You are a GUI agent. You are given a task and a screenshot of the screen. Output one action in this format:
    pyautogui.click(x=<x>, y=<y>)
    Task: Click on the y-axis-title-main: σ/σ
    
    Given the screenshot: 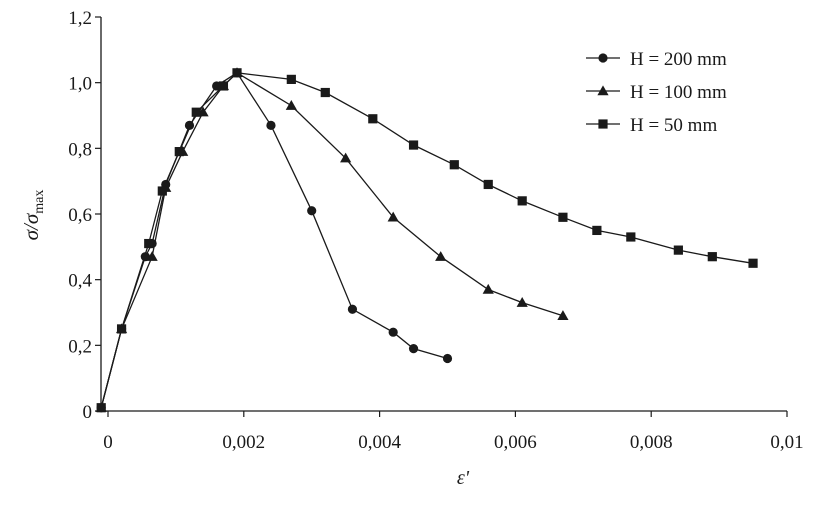 What is the action you would take?
    pyautogui.click(x=31, y=226)
    